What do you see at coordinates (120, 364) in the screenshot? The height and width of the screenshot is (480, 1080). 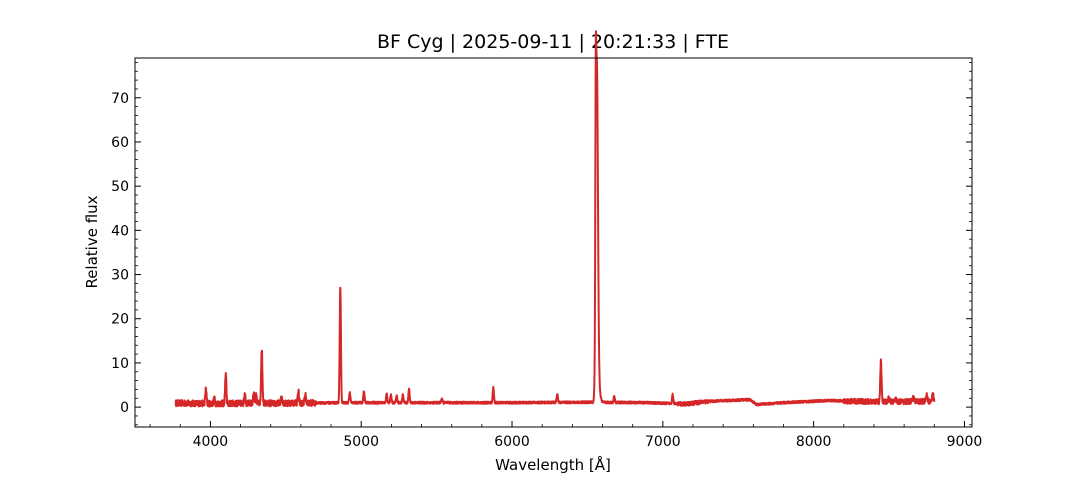 I see `y-tick-label: 10` at bounding box center [120, 364].